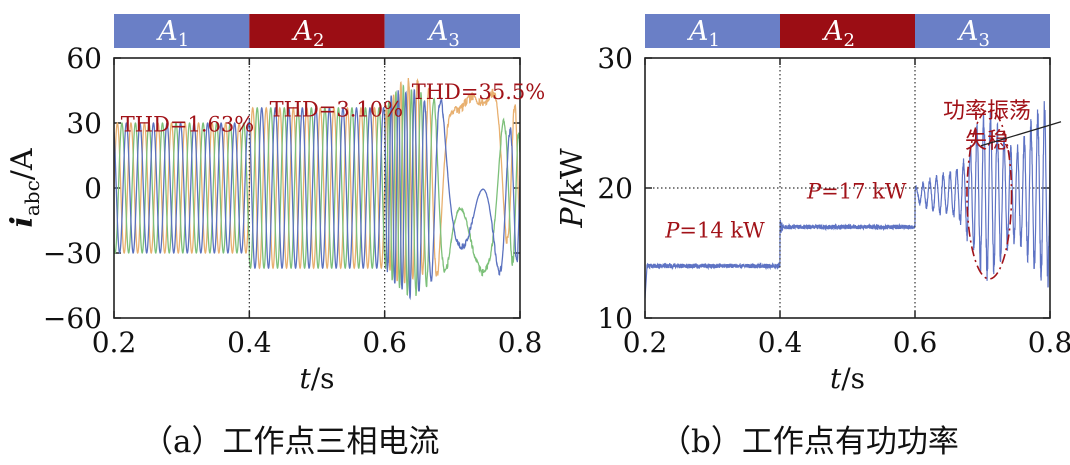 The width and height of the screenshot is (1070, 465). I want to click on a-xtick-label: 0.6, so click(384, 342).